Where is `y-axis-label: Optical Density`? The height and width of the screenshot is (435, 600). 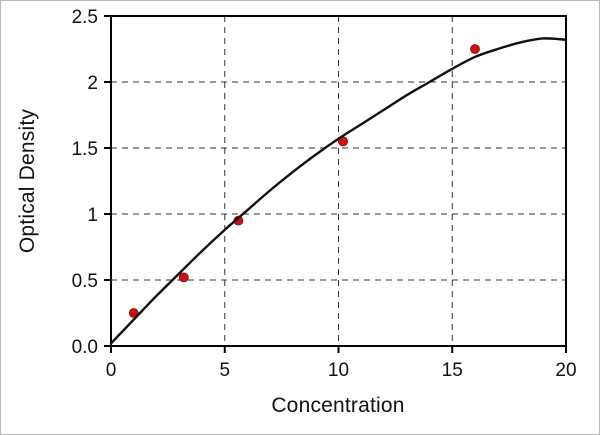 y-axis-label: Optical Density is located at coordinates (27, 181).